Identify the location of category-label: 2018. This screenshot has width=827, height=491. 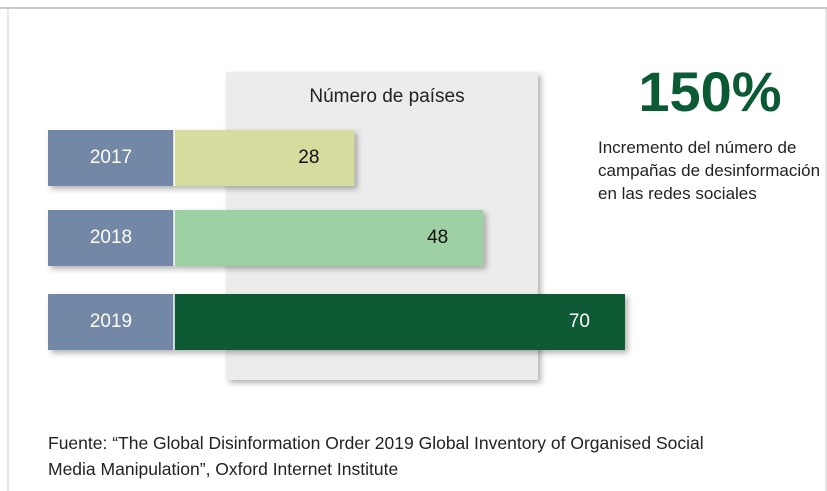
(111, 237).